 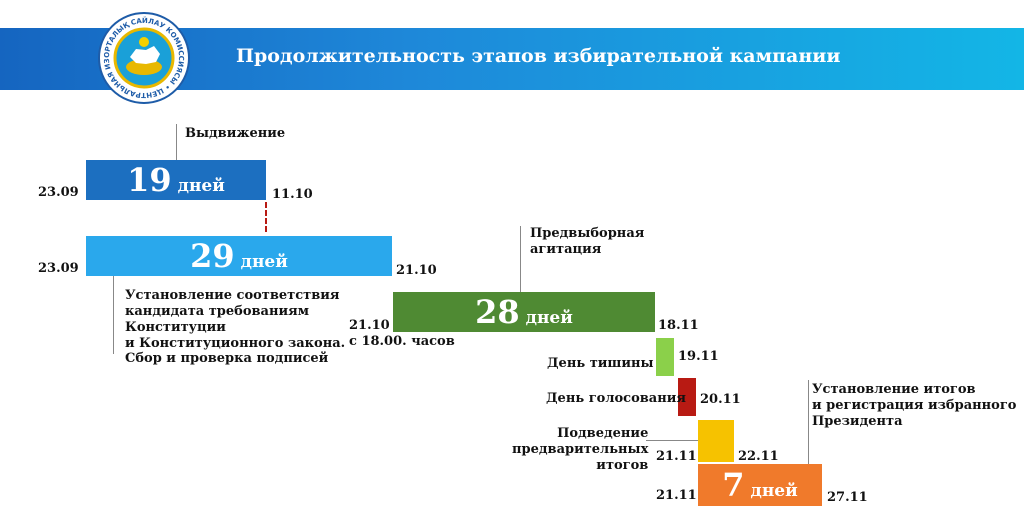 What do you see at coordinates (264, 262) in the screenshot?
I see `registration-unit: дней` at bounding box center [264, 262].